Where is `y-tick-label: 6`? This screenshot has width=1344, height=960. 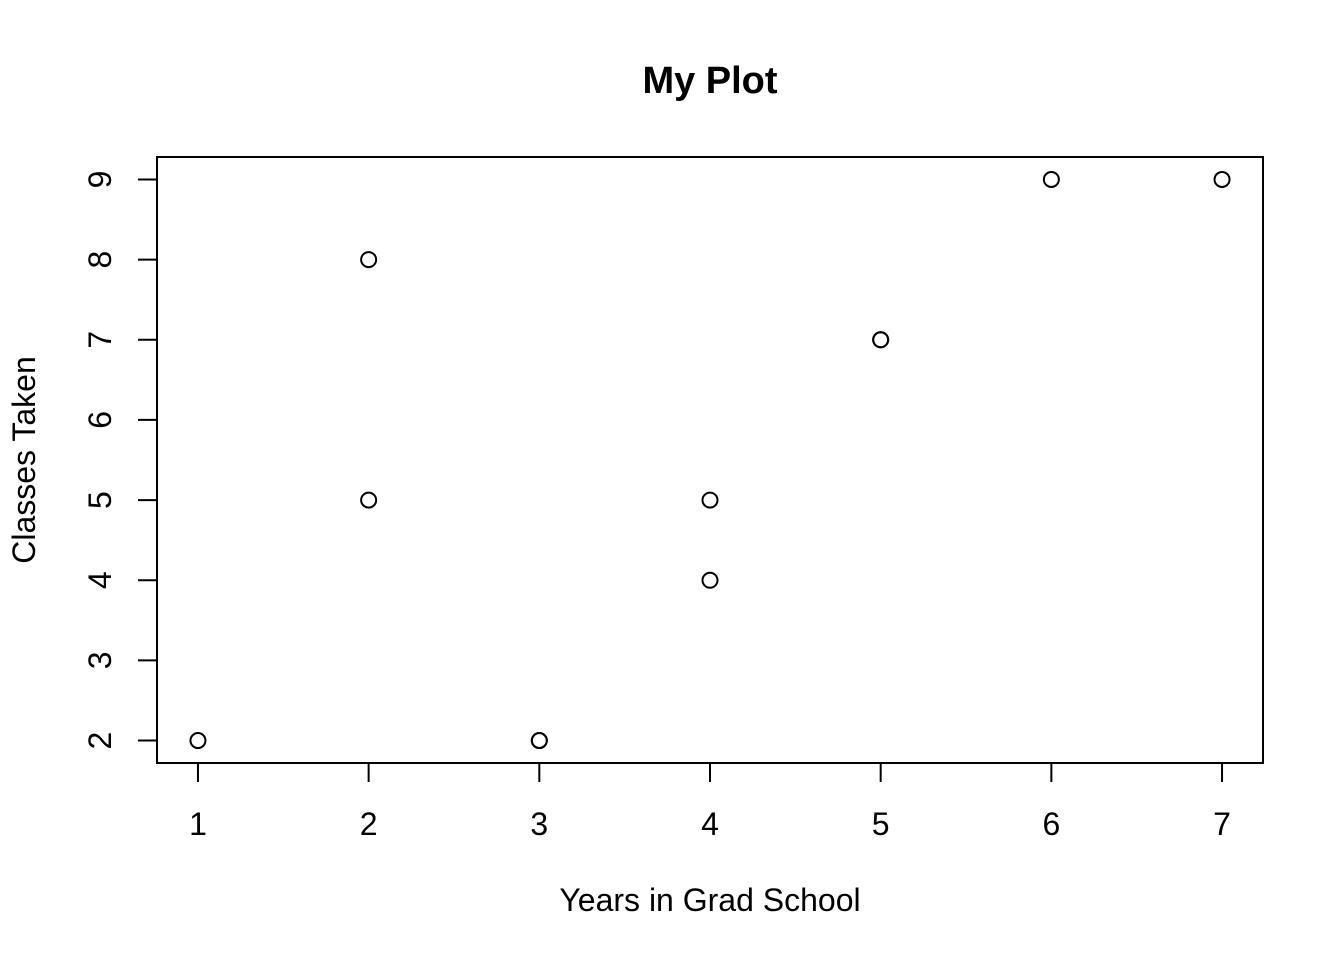
y-tick-label: 6 is located at coordinates (100, 420).